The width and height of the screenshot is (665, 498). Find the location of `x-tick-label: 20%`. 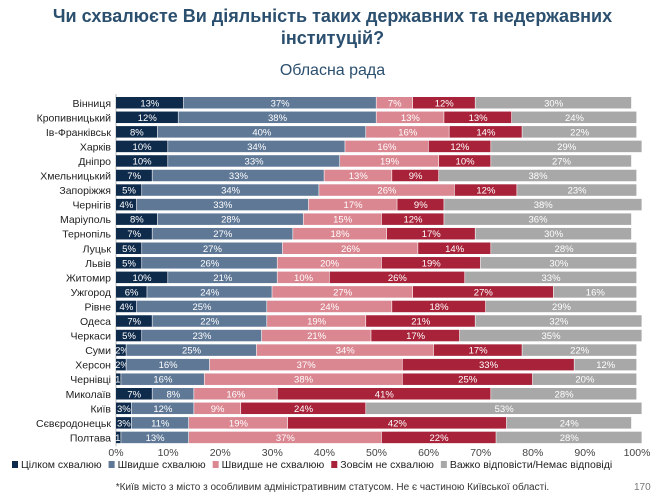

x-tick-label: 20% is located at coordinates (220, 453).